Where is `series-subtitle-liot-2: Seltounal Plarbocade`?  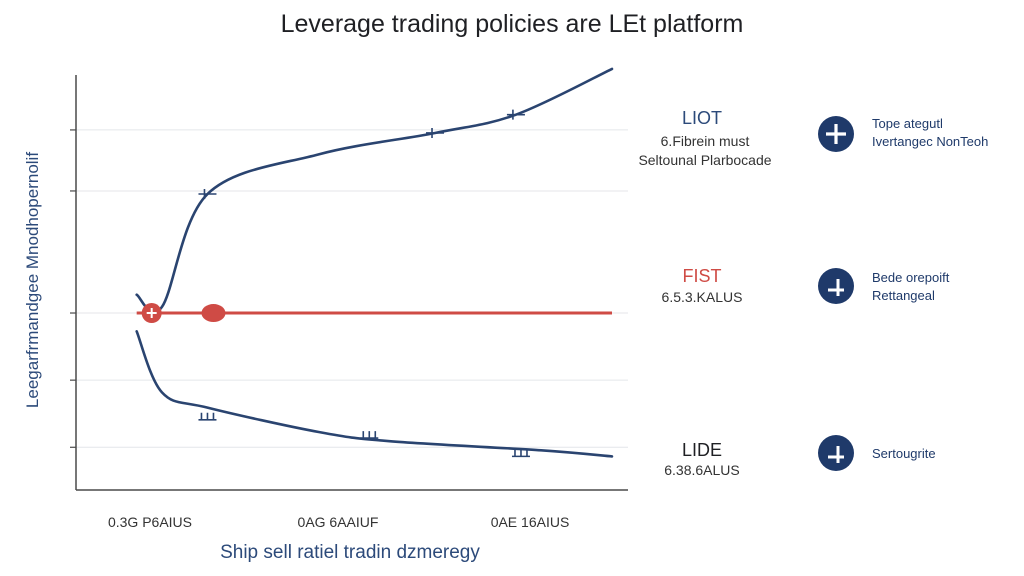 series-subtitle-liot-2: Seltounal Plarbocade is located at coordinates (704, 160).